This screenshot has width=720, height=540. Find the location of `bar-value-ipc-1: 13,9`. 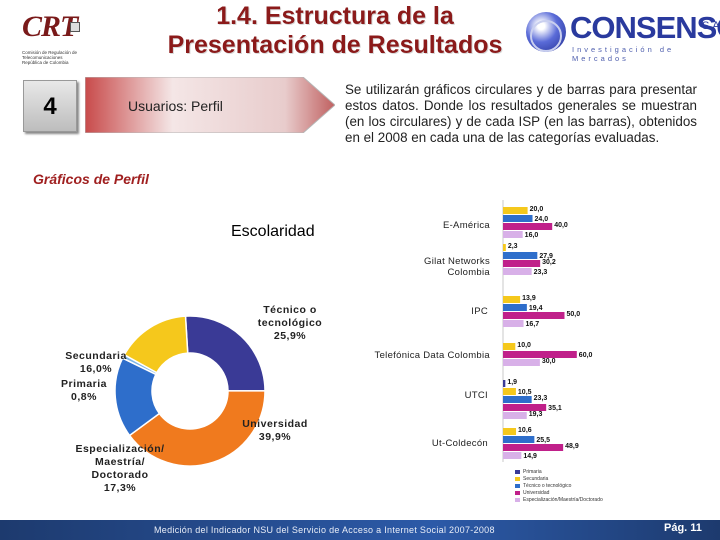

bar-value-ipc-1: 13,9 is located at coordinates (529, 298).